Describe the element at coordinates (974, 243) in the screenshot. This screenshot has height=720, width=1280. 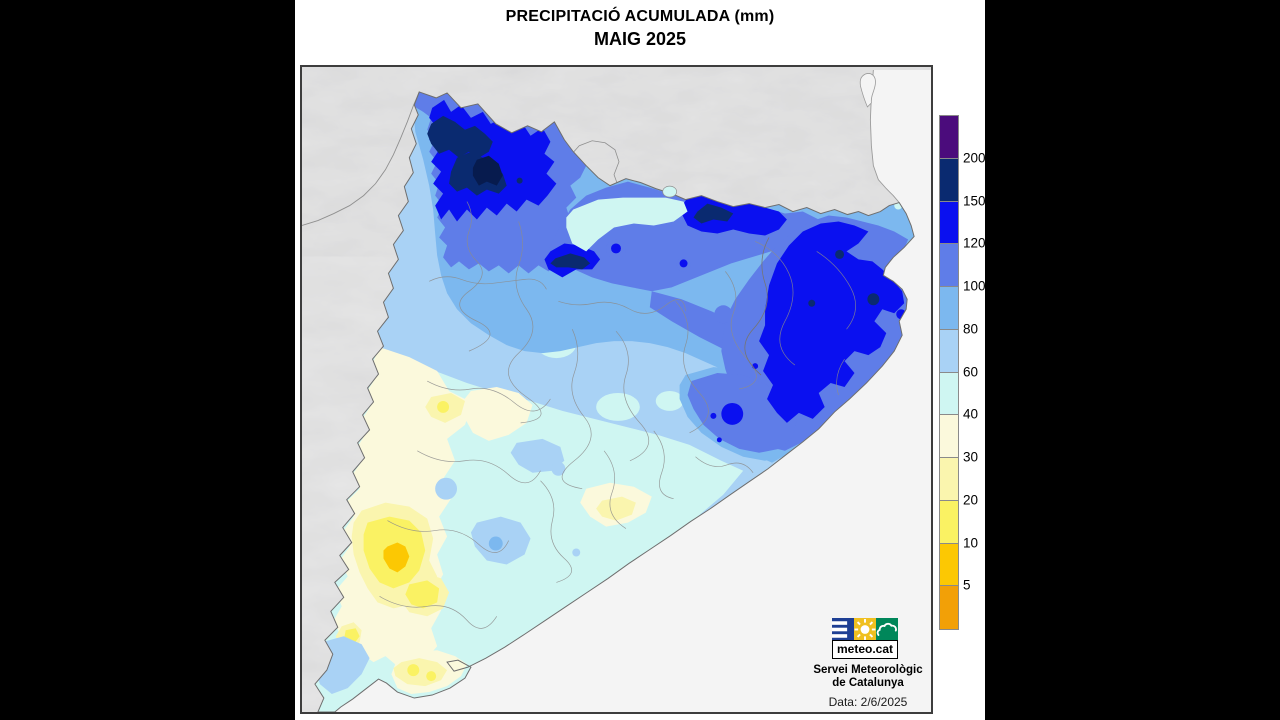
I see `legend-tick-label: 120` at that location.